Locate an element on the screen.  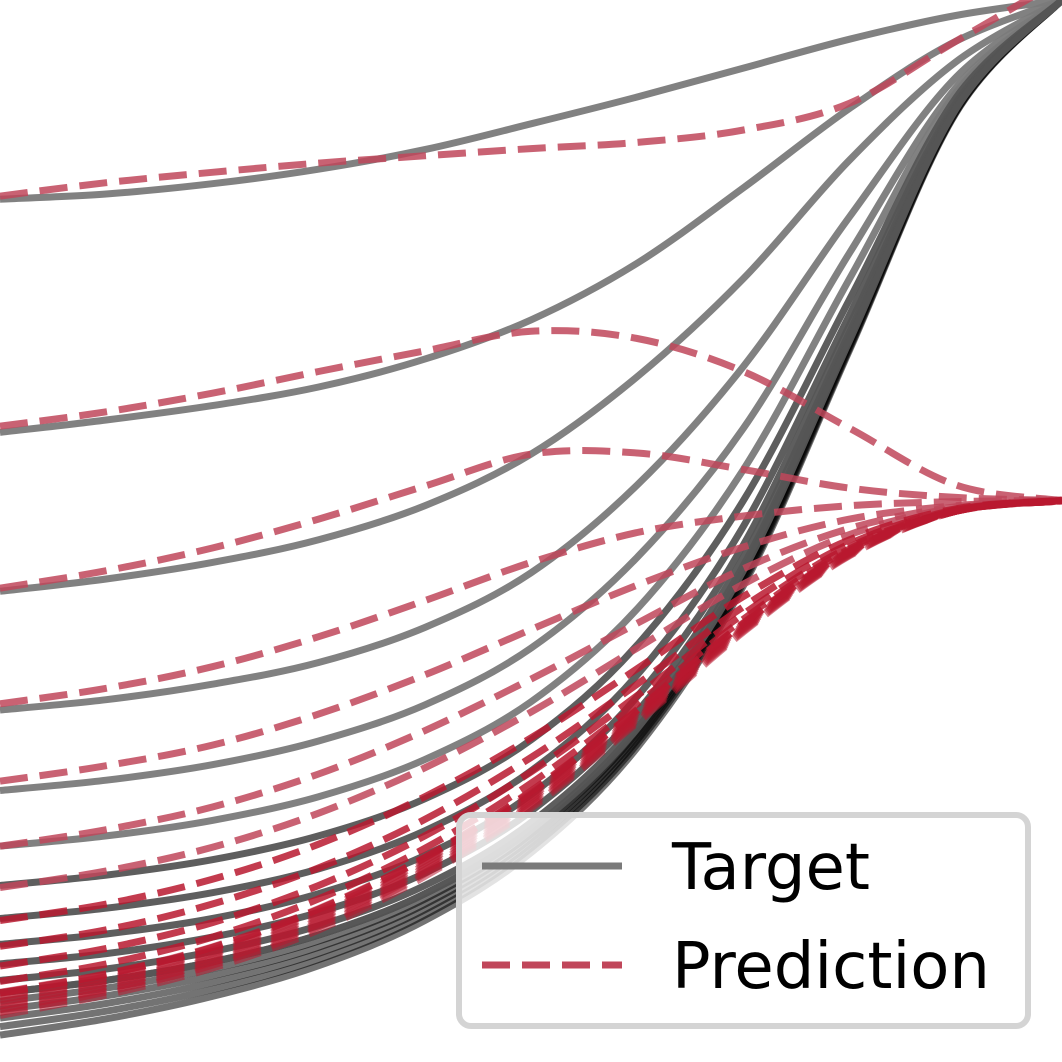
prediction-line is located at coordinates (531, 519).